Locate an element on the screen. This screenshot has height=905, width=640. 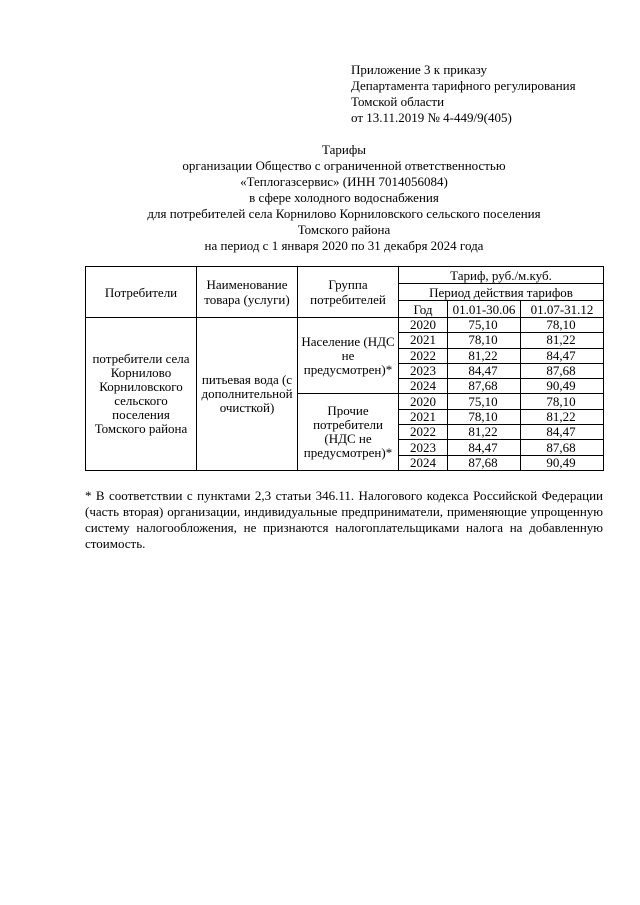
header-period: Период действия тарифов is located at coordinates (501, 292).